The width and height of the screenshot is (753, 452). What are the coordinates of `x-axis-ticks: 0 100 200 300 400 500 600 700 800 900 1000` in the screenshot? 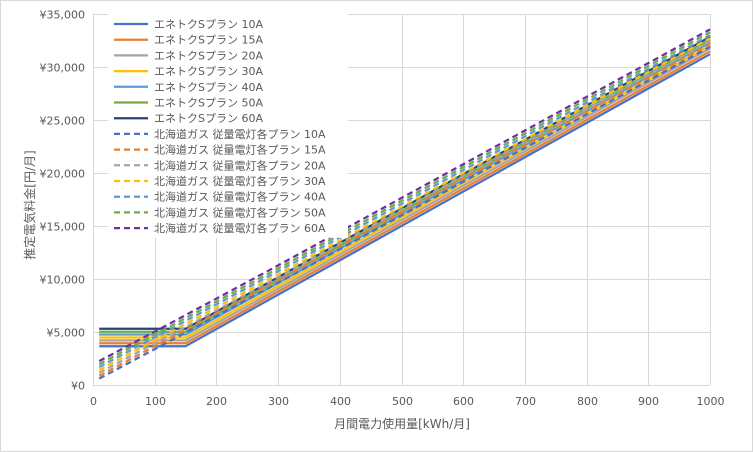 It's located at (407, 401).